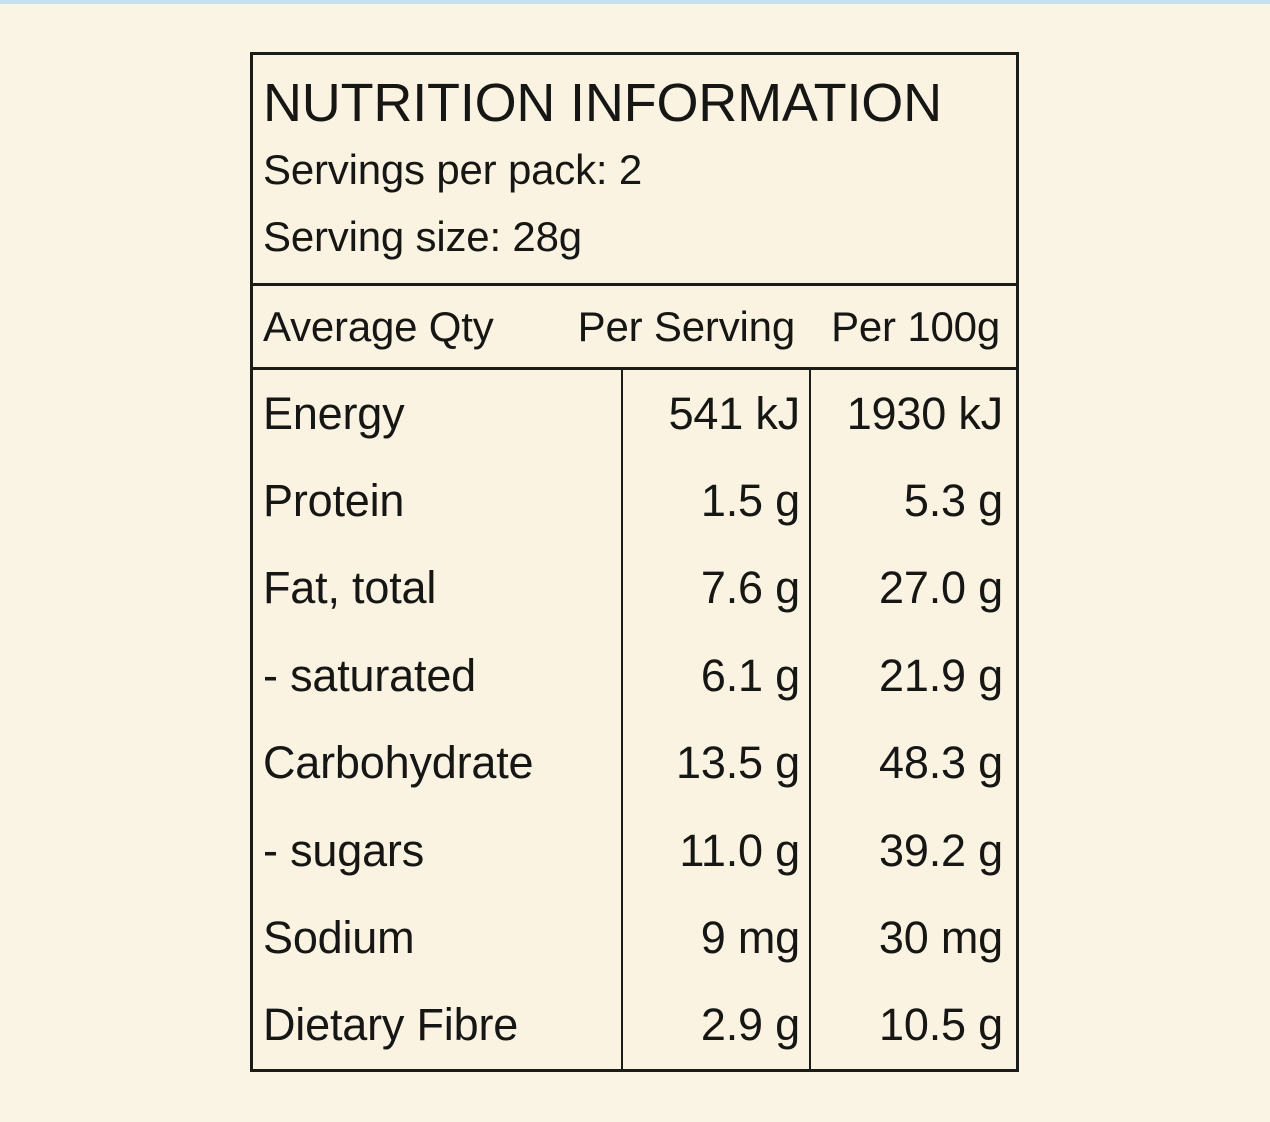 The height and width of the screenshot is (1122, 1270). What do you see at coordinates (334, 501) in the screenshot?
I see `nutrient-name: Protein` at bounding box center [334, 501].